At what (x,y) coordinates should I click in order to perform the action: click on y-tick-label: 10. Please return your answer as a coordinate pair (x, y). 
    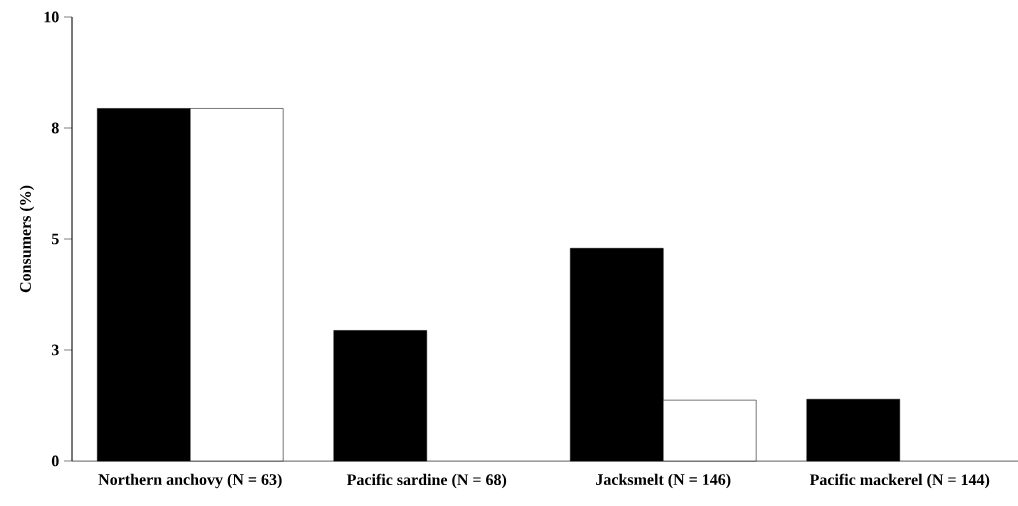
    Looking at the image, I should click on (51, 17).